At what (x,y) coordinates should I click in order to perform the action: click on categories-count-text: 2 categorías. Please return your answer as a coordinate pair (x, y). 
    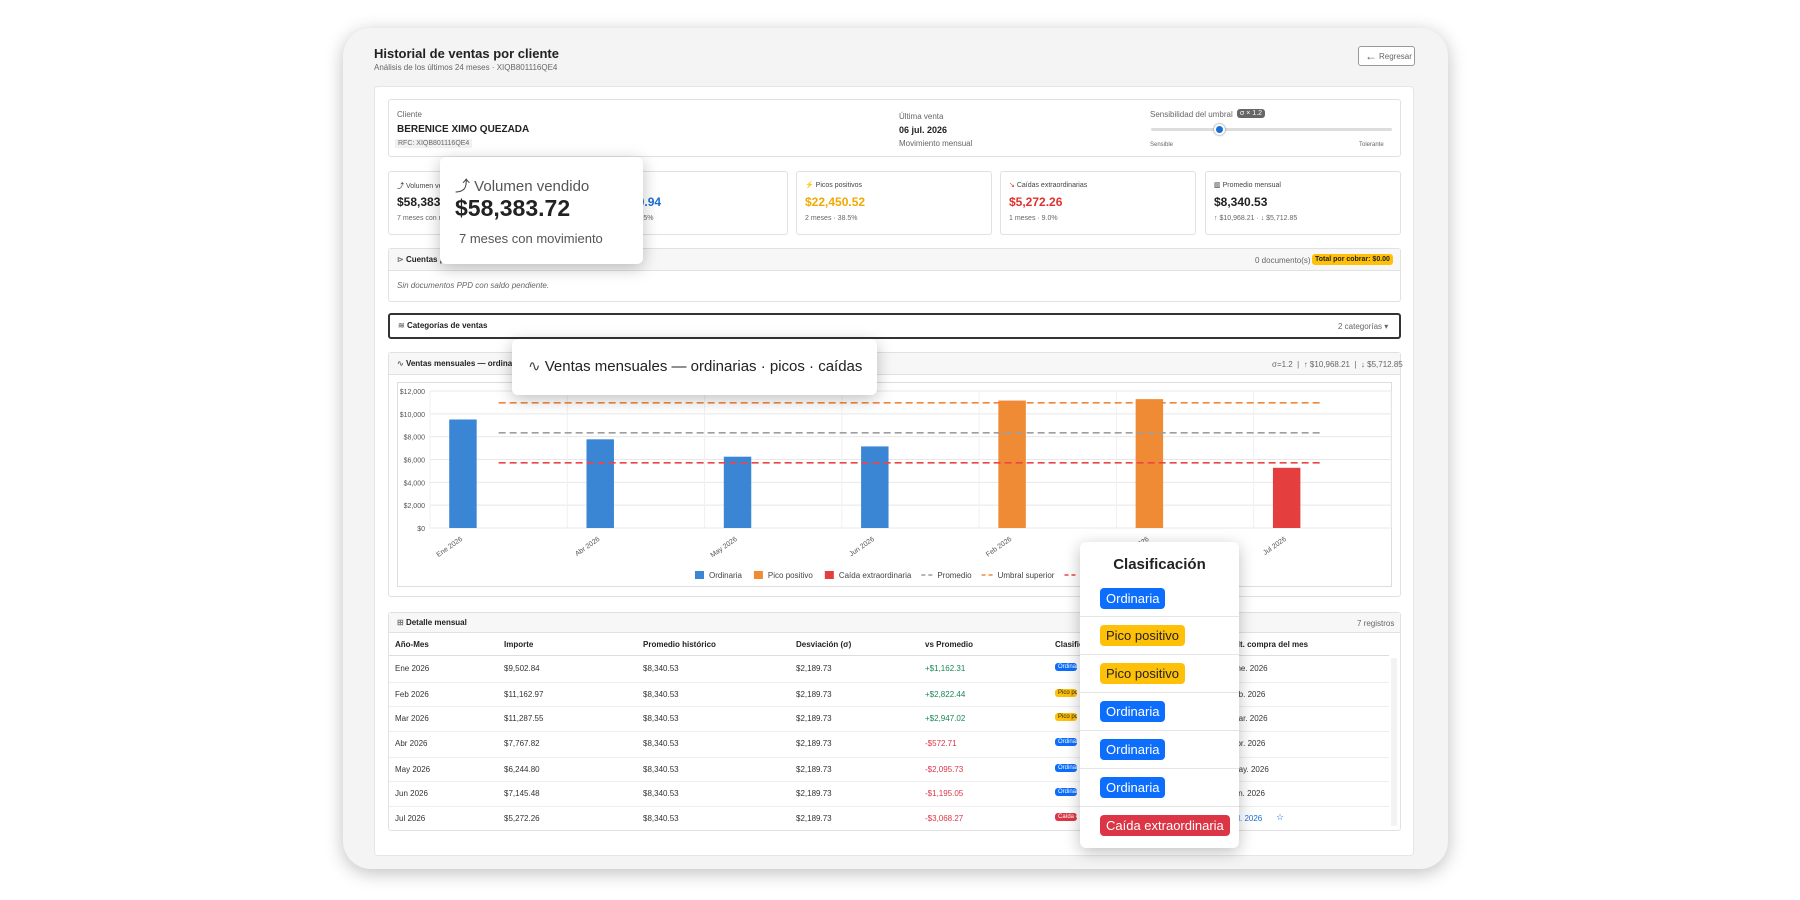
    Looking at the image, I should click on (1360, 326).